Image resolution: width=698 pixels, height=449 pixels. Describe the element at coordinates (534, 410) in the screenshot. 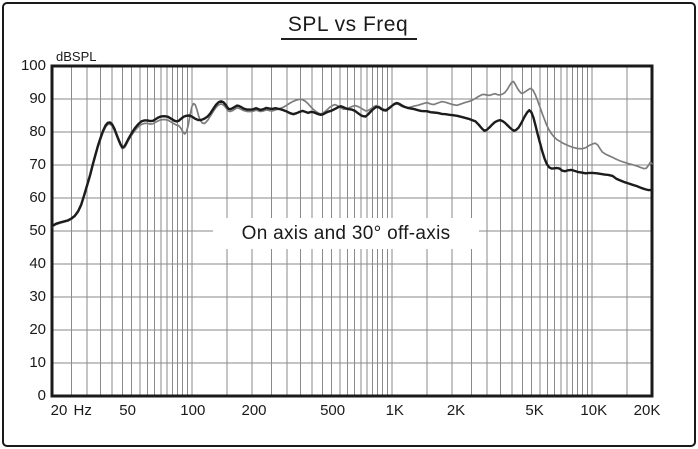

I see `x-tick-label: 5K` at that location.